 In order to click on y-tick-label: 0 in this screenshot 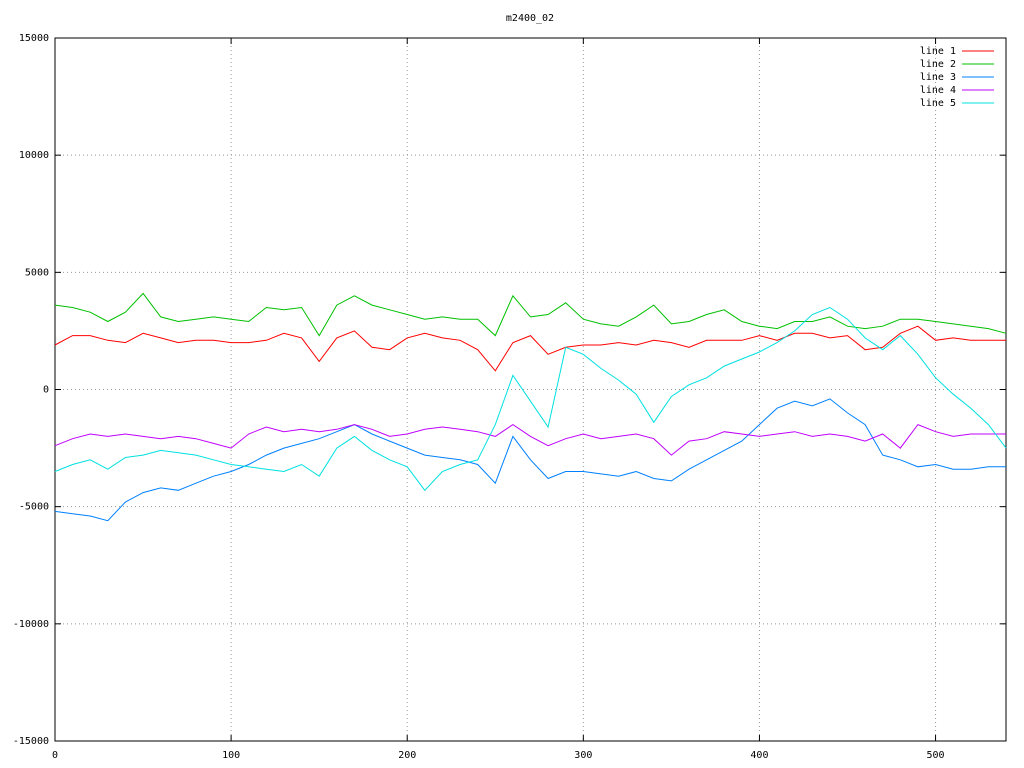, I will do `click(46, 390)`.